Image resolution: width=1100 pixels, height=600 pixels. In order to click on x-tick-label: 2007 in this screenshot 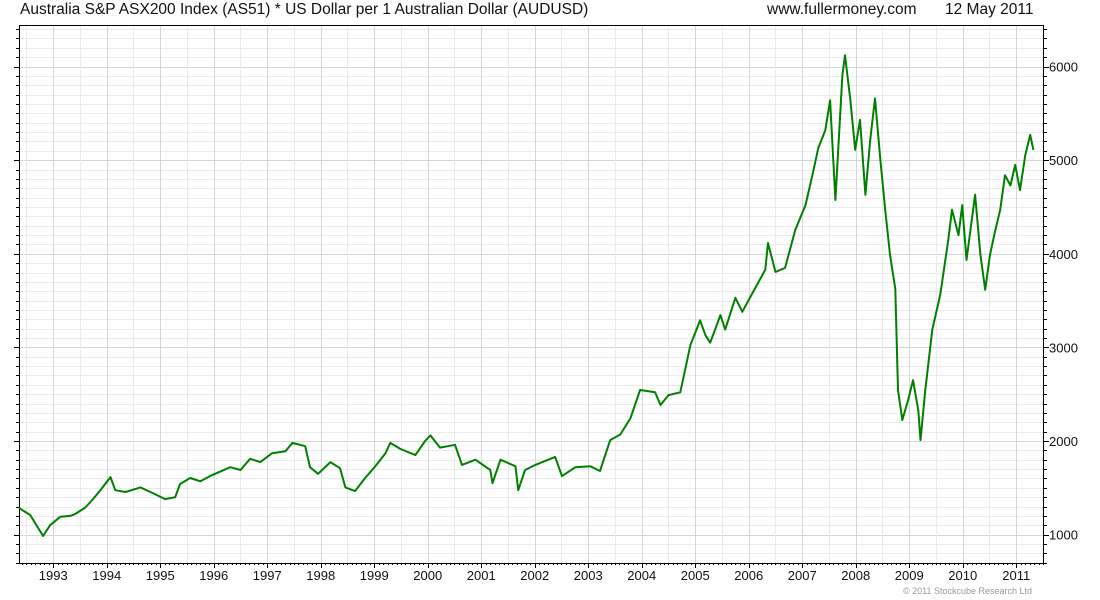, I will do `click(802, 575)`.